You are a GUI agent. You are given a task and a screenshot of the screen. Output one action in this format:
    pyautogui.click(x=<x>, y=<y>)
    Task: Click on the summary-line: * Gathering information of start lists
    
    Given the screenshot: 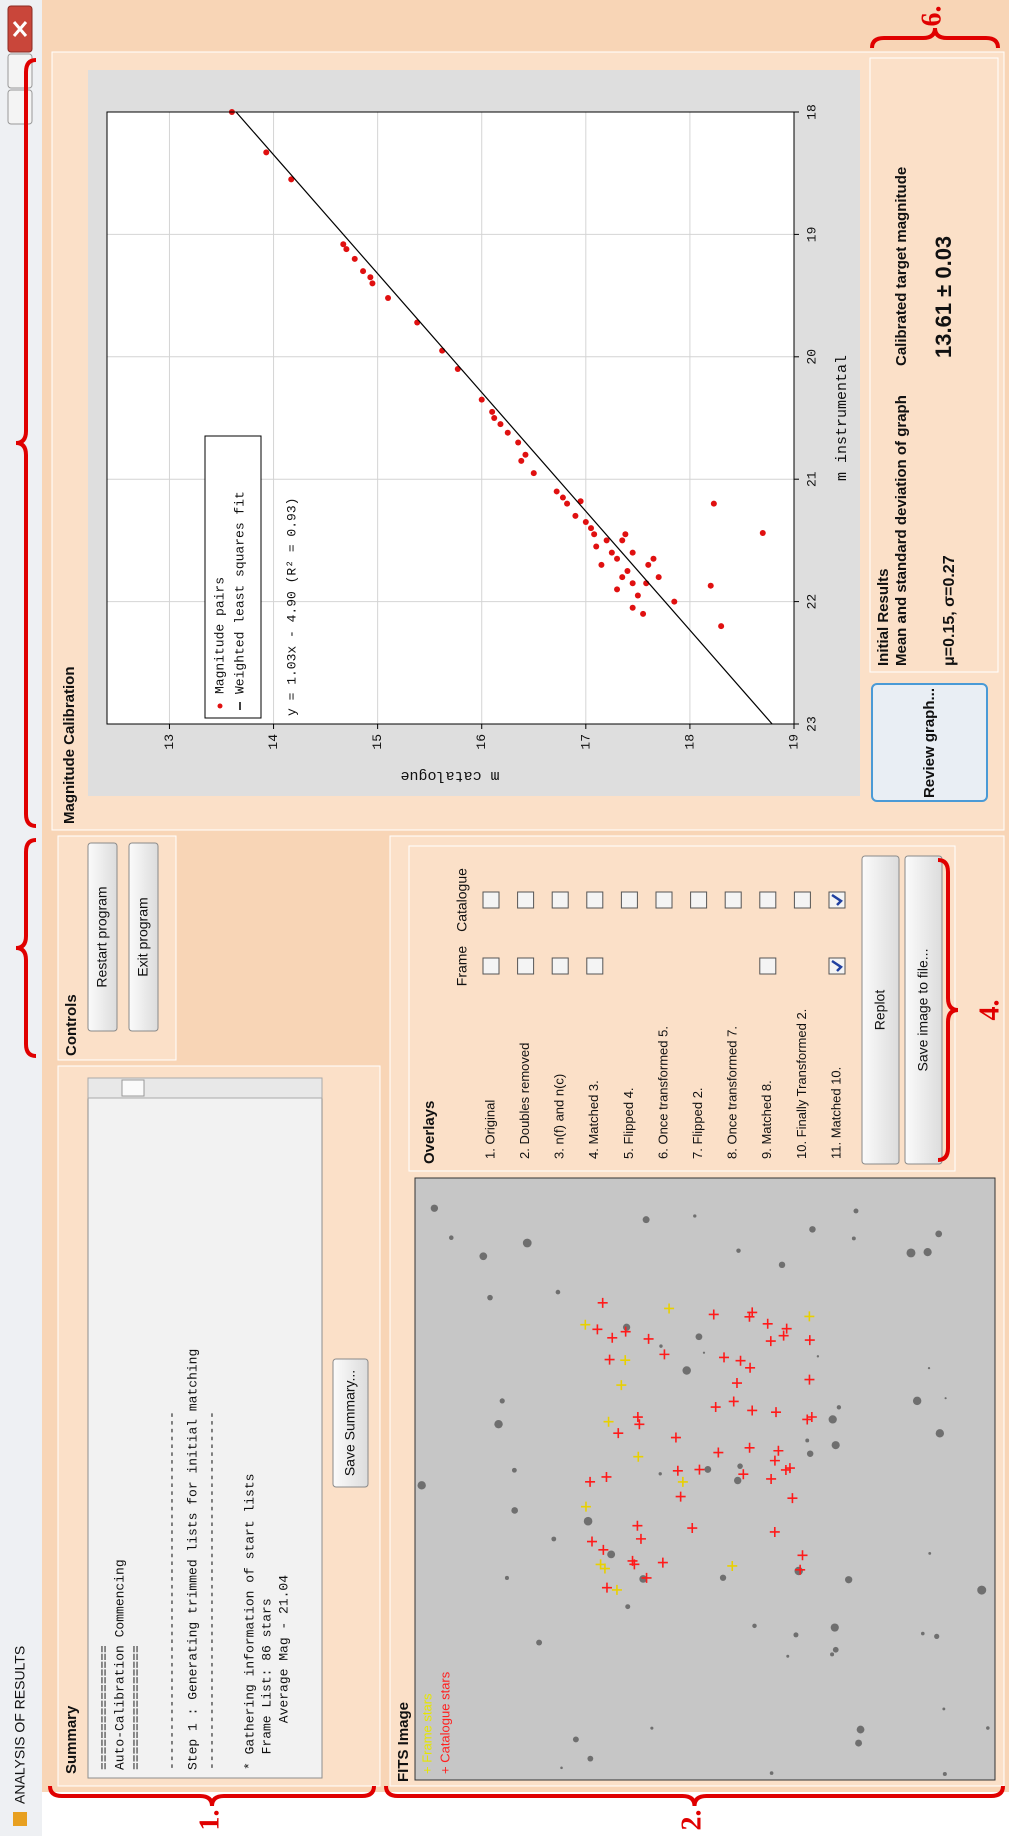 What is the action you would take?
    pyautogui.click(x=249, y=1622)
    